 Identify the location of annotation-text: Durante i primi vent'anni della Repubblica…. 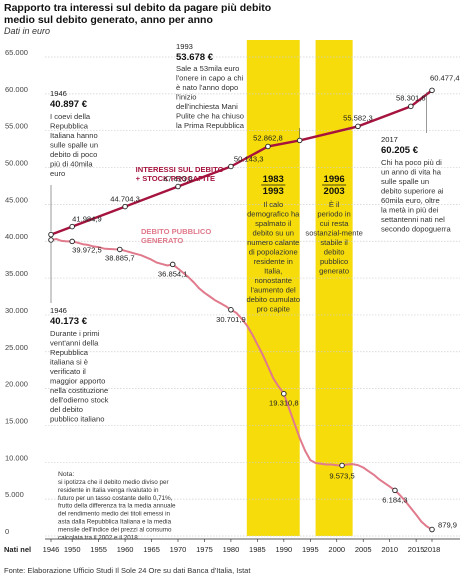
(79, 376).